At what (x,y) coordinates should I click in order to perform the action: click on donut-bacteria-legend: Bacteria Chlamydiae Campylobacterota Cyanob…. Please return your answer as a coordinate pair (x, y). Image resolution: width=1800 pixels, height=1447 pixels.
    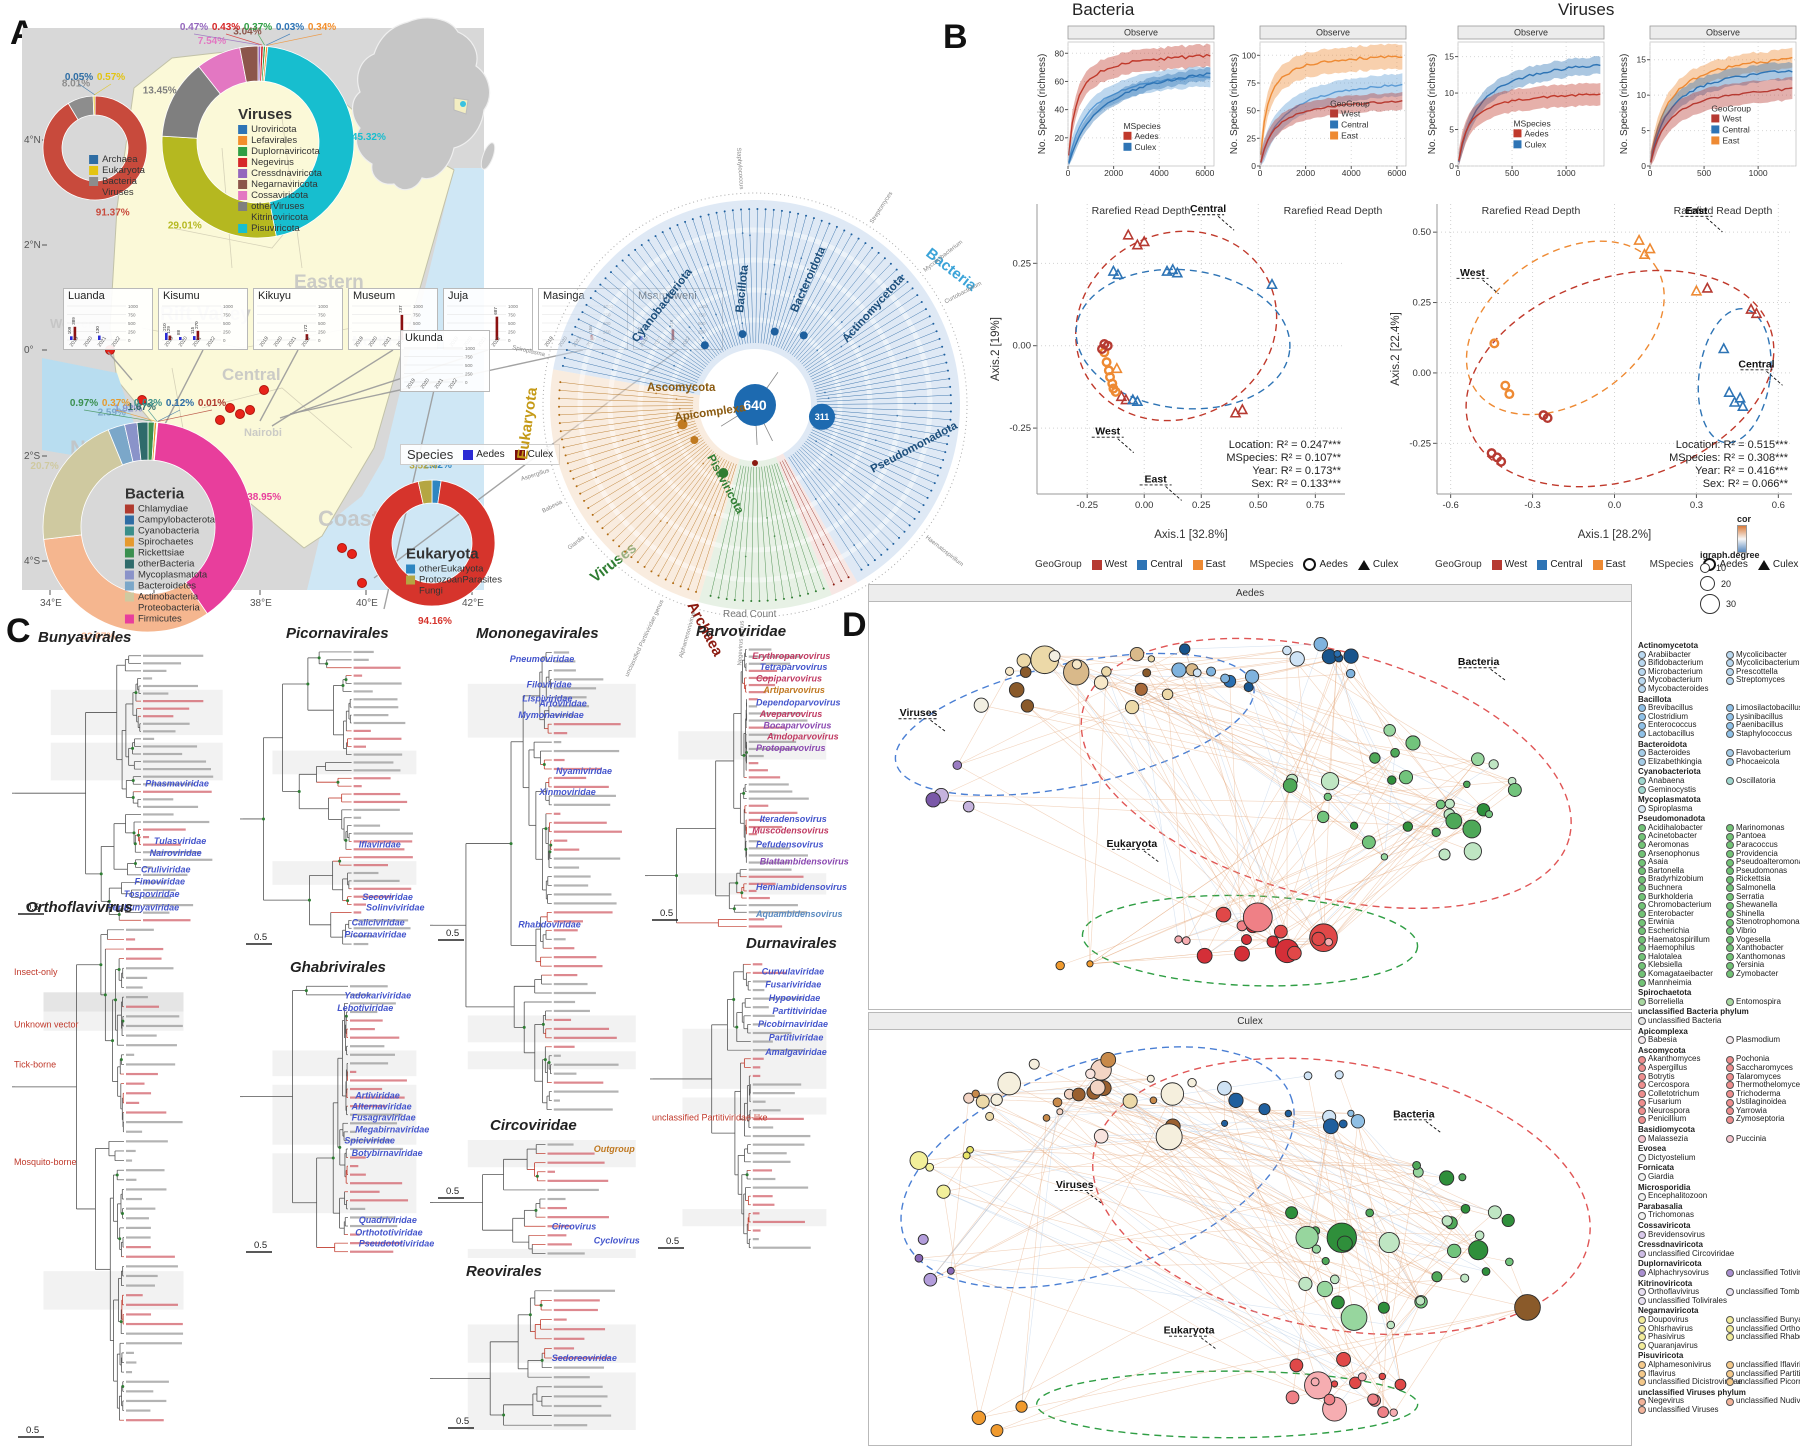
    Looking at the image, I should click on (169, 555).